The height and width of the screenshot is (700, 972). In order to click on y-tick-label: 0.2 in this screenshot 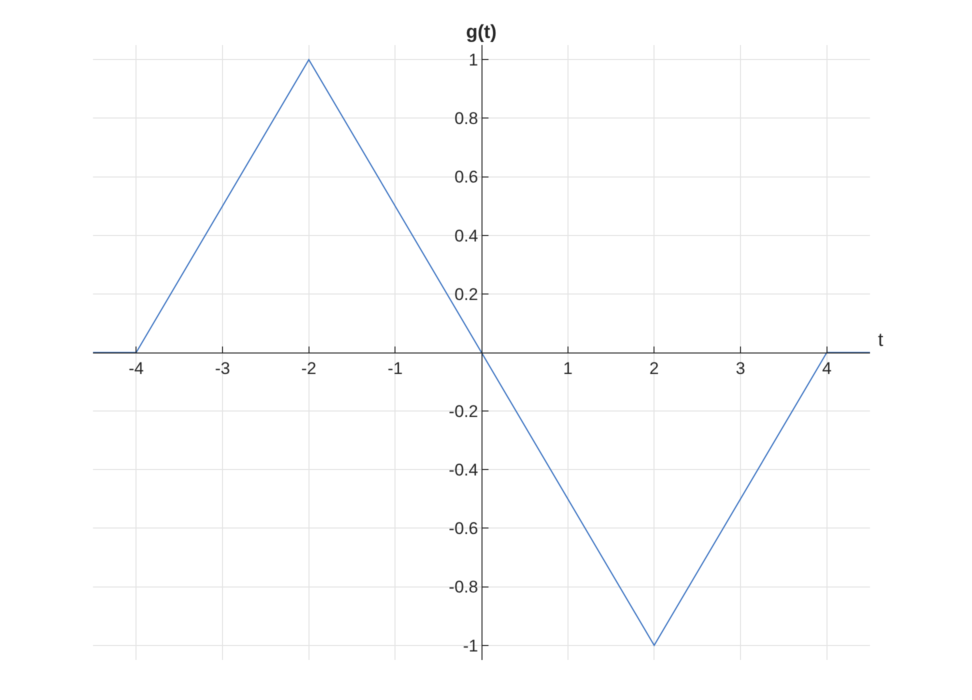, I will do `click(466, 294)`.